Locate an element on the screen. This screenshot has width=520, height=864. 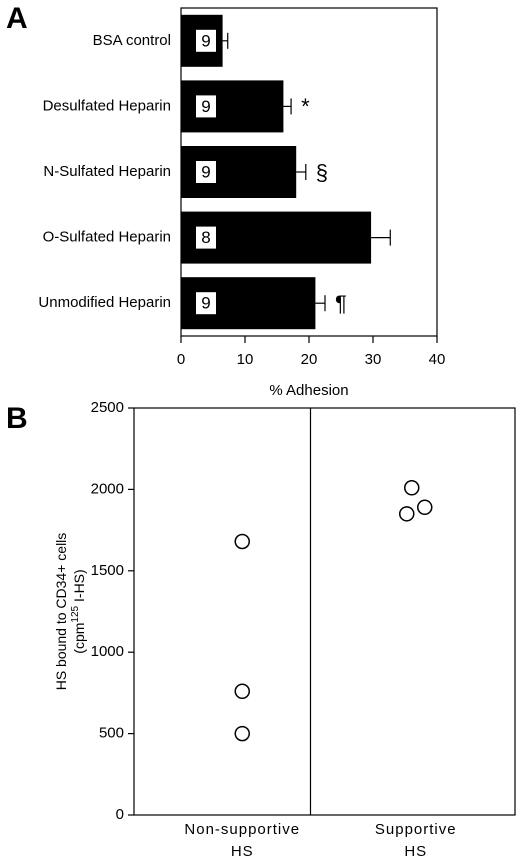
significance-marker: ¶ is located at coordinates (341, 303).